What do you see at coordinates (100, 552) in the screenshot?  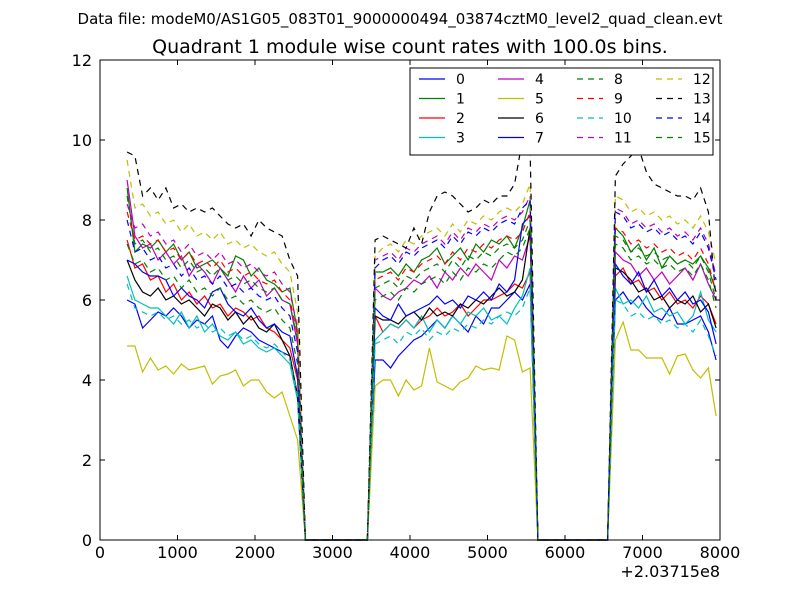 I see `x-tick-label: 0` at bounding box center [100, 552].